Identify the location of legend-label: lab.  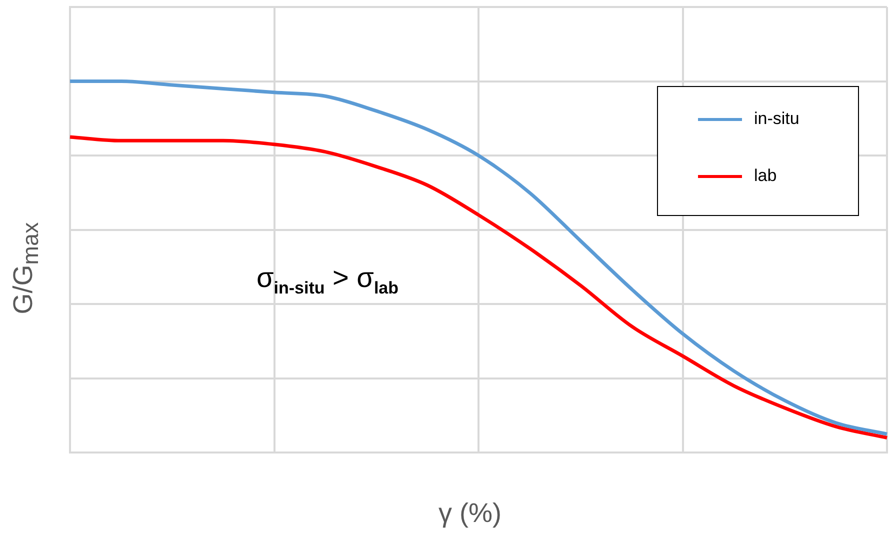
(765, 175).